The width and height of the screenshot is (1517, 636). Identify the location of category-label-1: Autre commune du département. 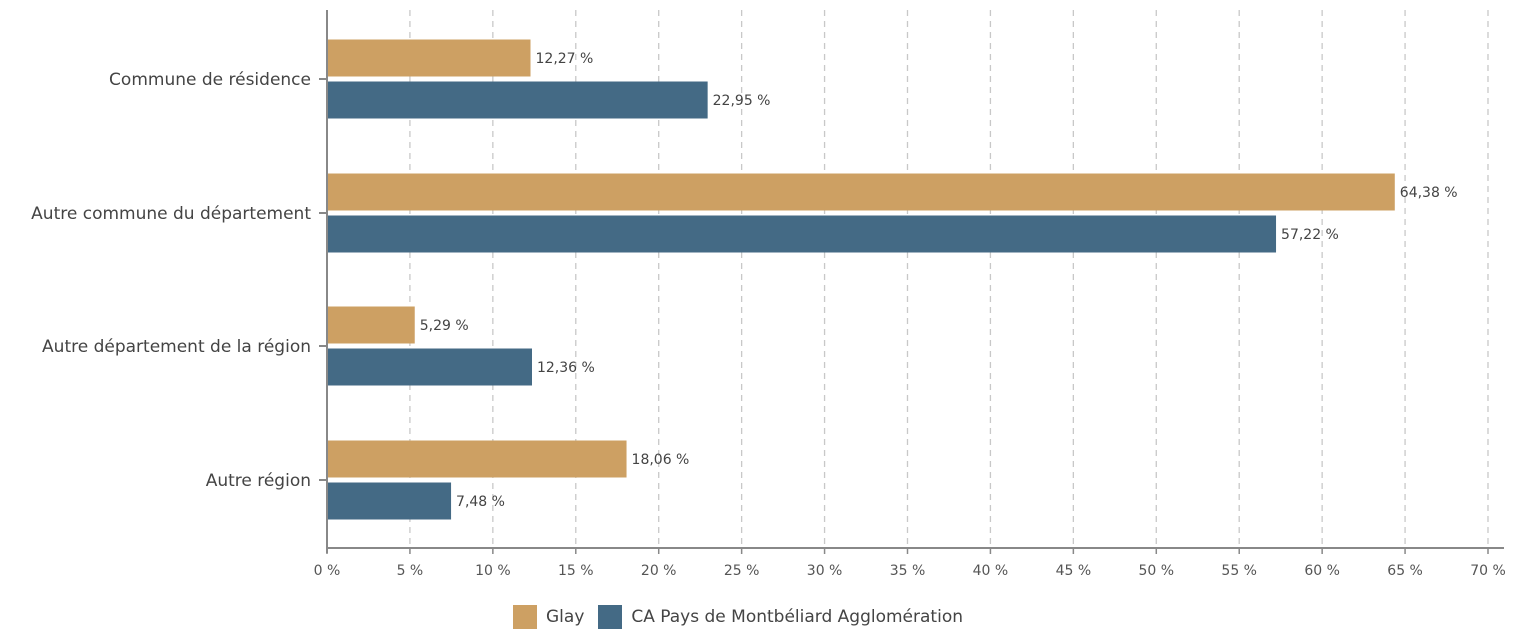
(171, 214).